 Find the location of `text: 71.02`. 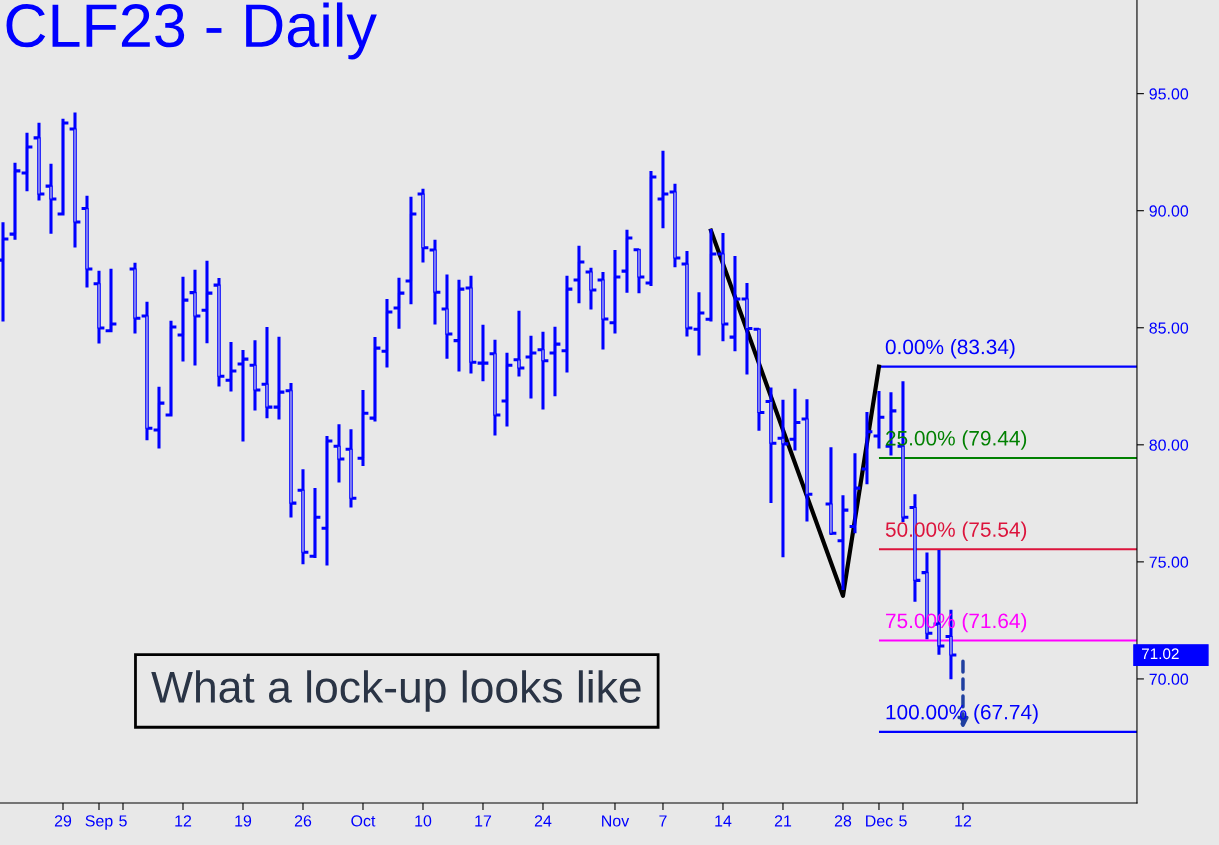

text: 71.02 is located at coordinates (1160, 654).